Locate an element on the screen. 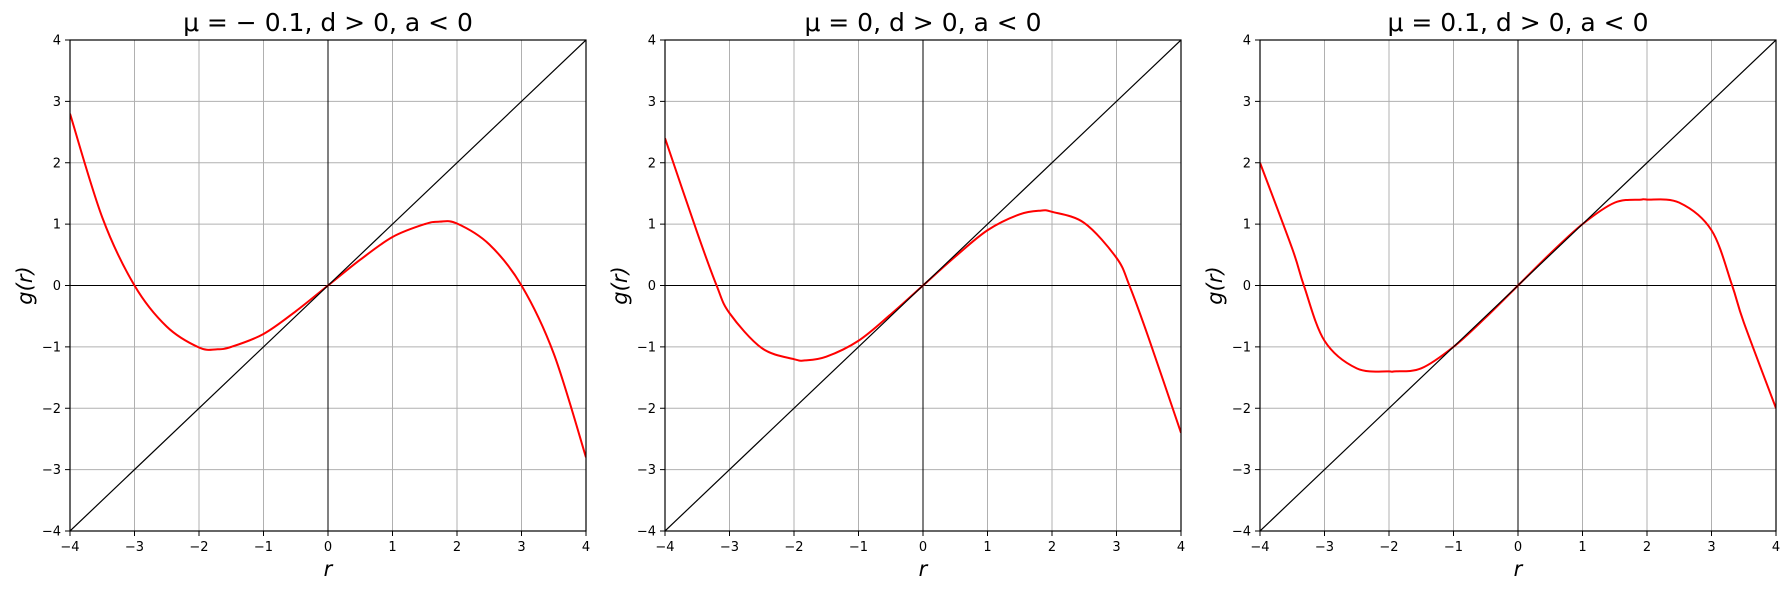  chart-title: μ = − 0.1, d > 0, a < 0 is located at coordinates (328, 22).